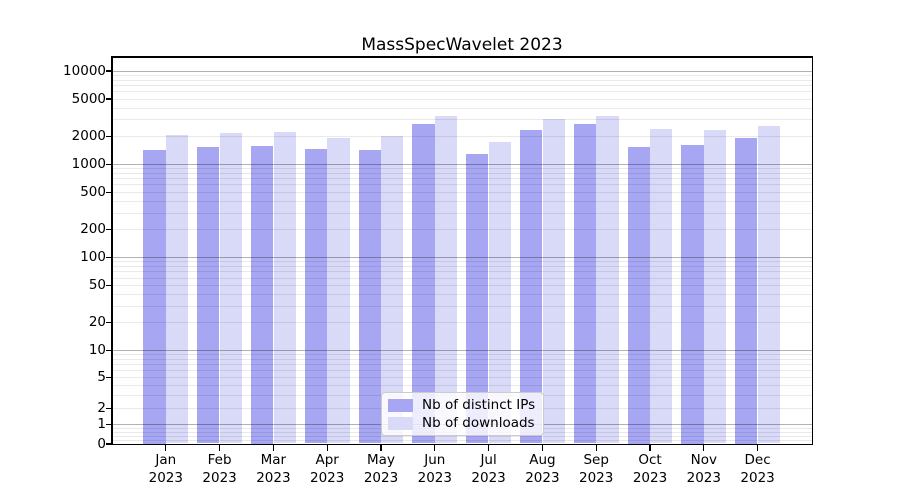  I want to click on x-tick-label: Jul 2023, so click(489, 469).